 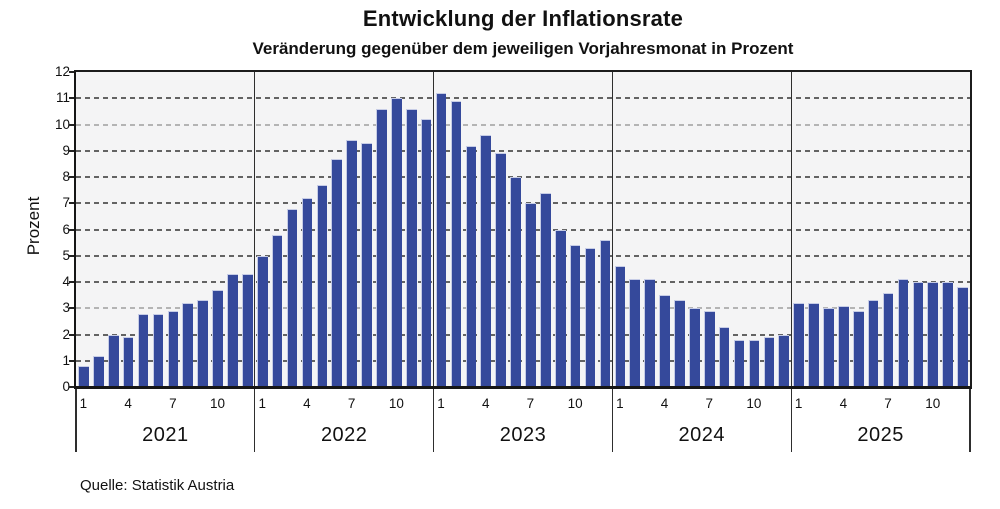 I want to click on x-axis-year-label: 2023, so click(x=523, y=435).